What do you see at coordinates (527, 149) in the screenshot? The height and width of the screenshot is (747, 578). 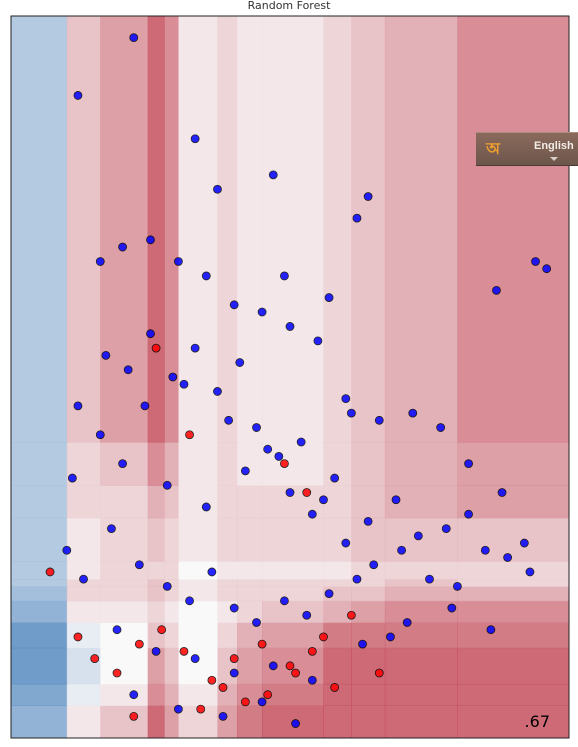 I see `language-selector: অ English` at bounding box center [527, 149].